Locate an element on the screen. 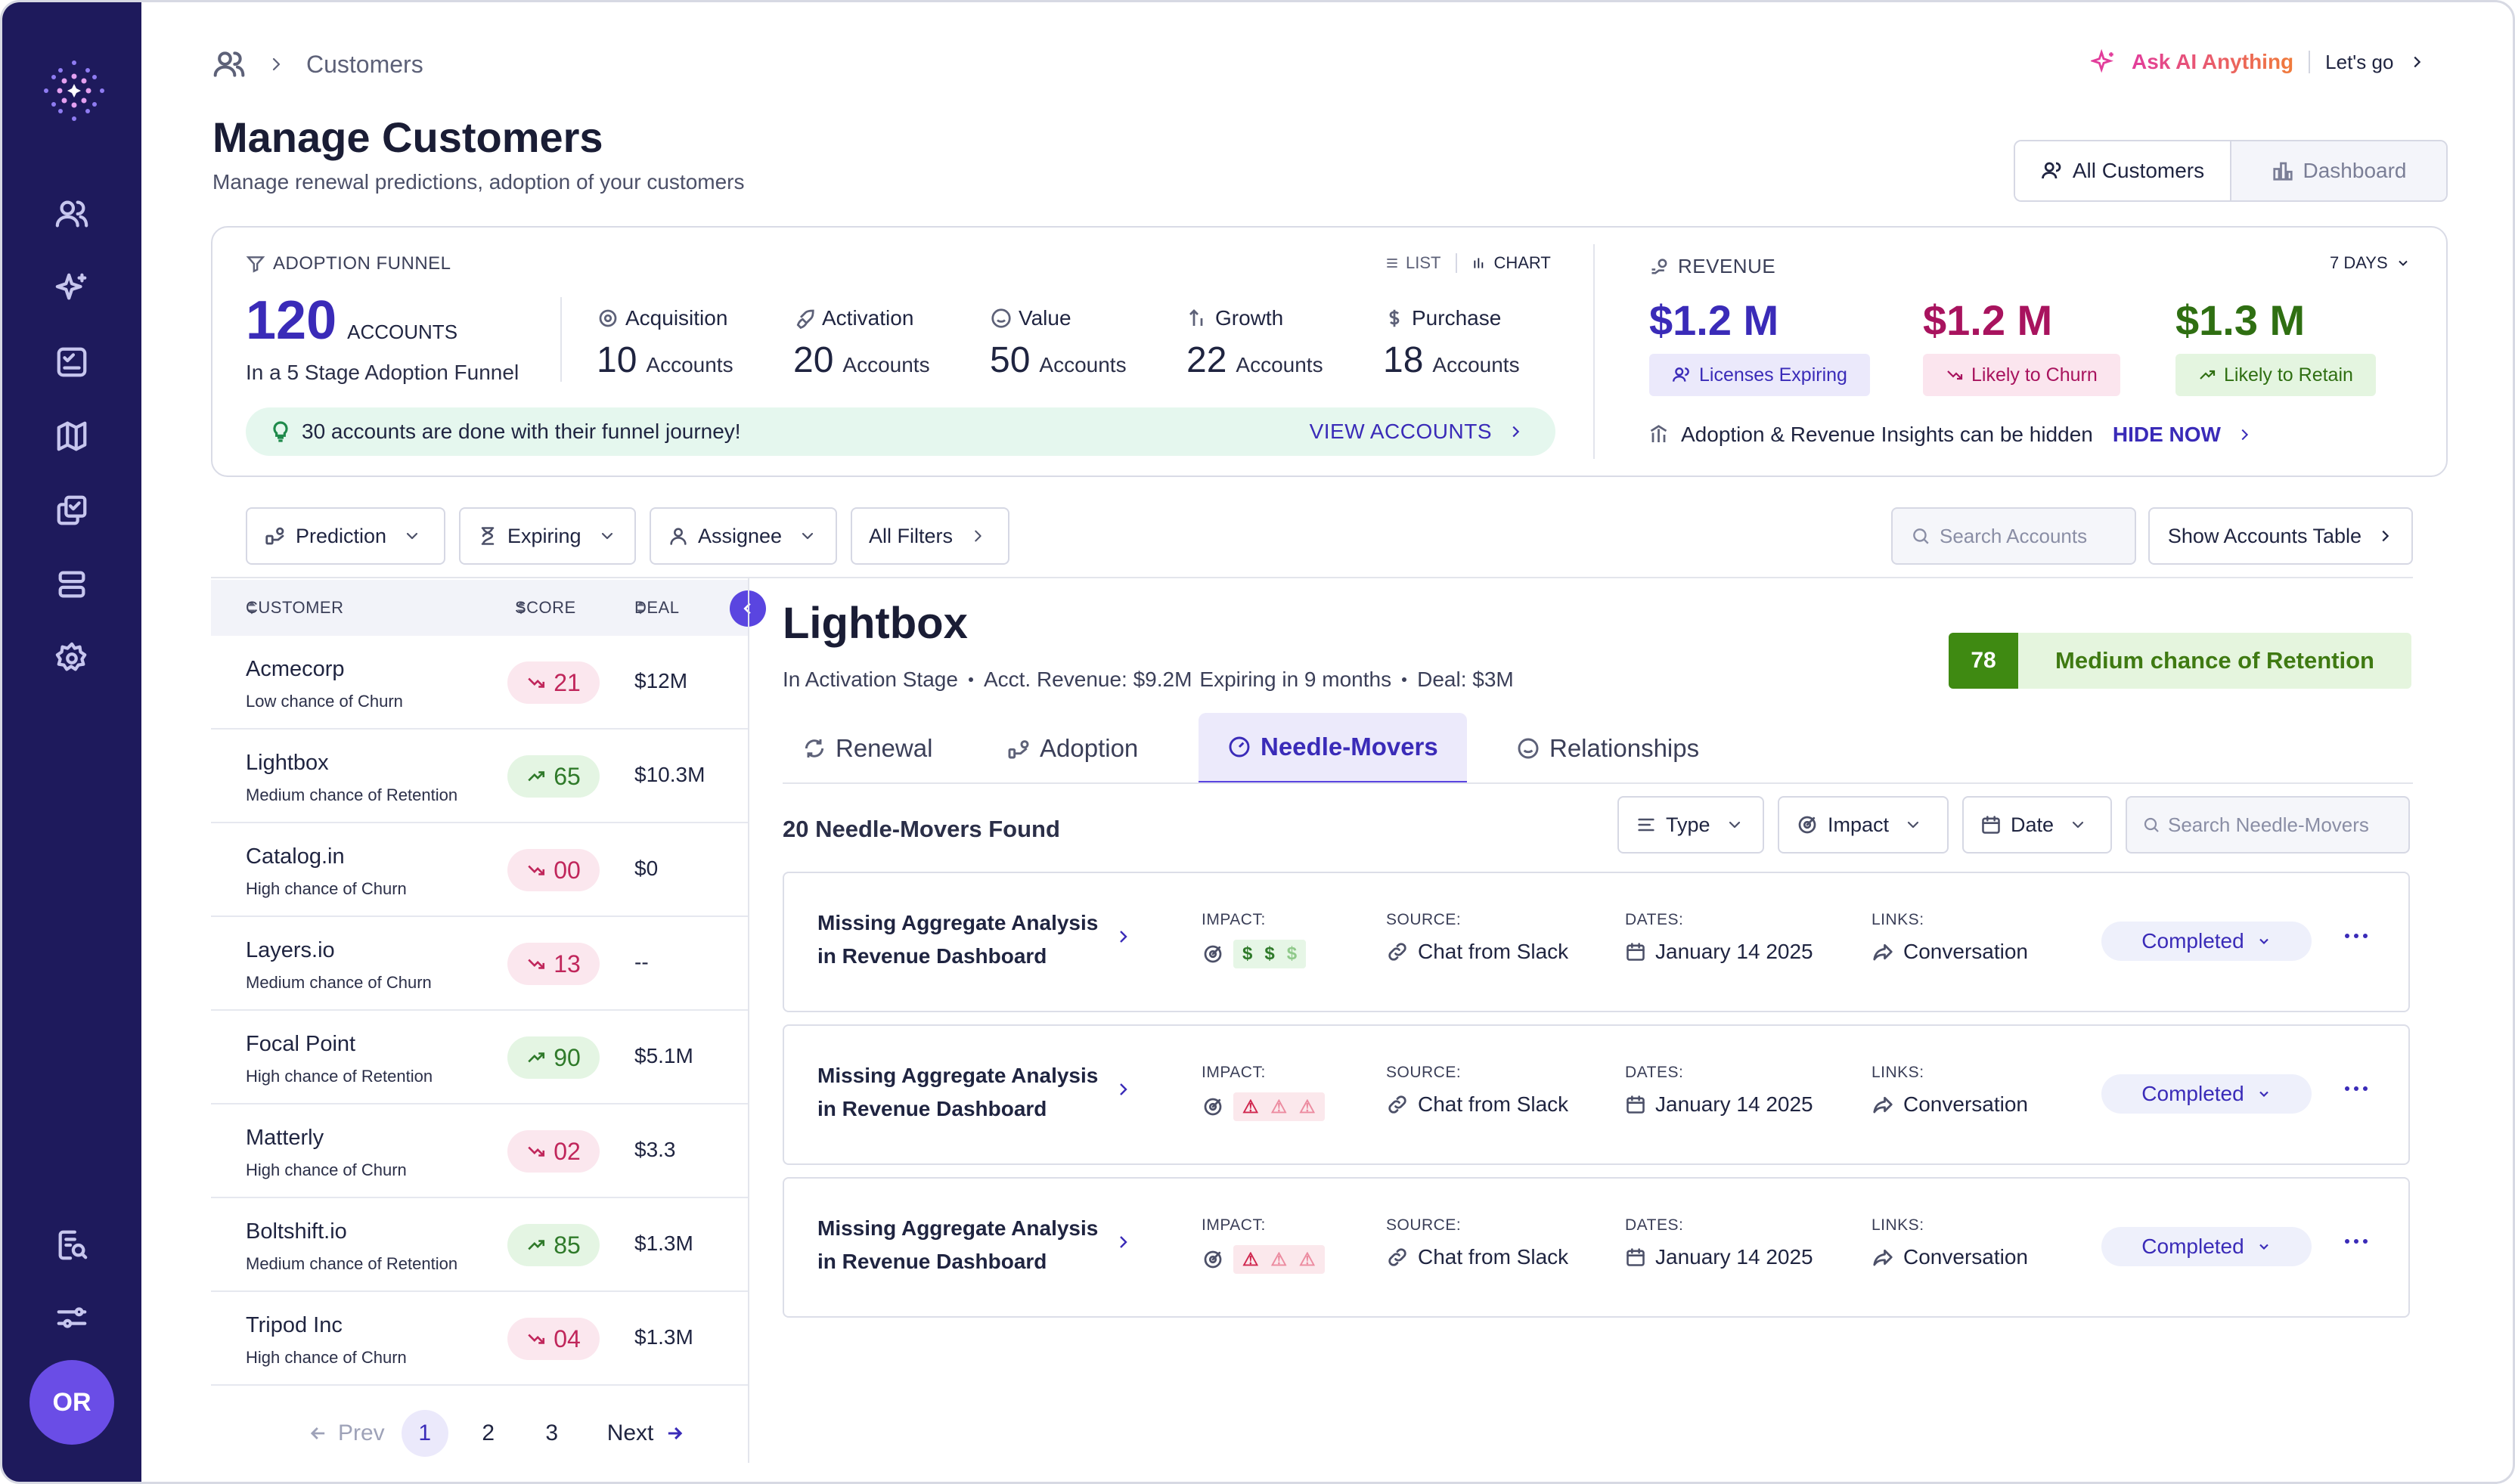  show-accounts-table-button: Show Accounts Table is located at coordinates (2280, 536).